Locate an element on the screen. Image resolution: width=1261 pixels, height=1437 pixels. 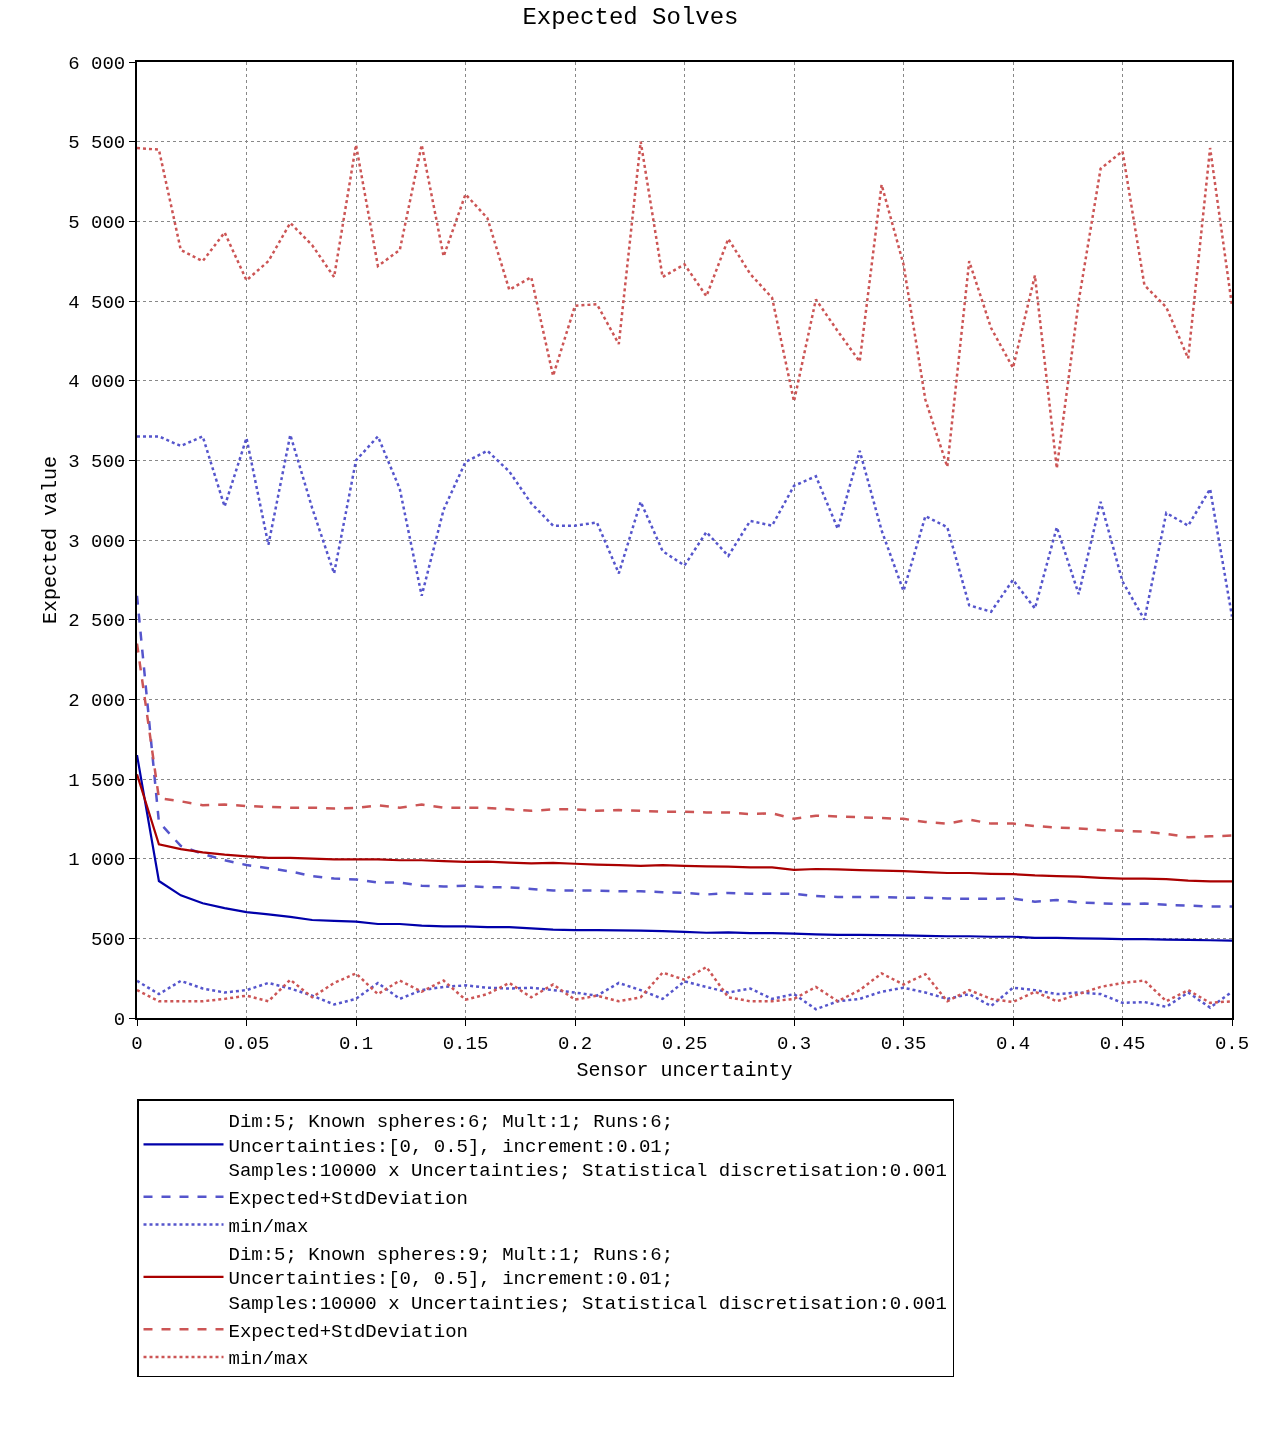
x-tick-label: 0.15 is located at coordinates (465, 1043).